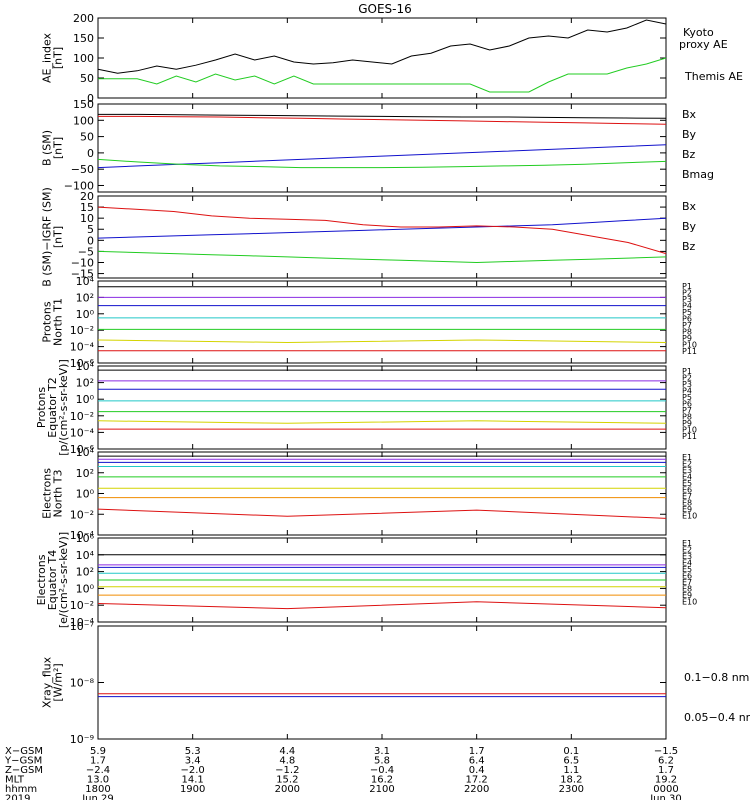 The width and height of the screenshot is (750, 800). Describe the element at coordinates (82, 449) in the screenshot. I see `y-tick-label-pt2: 10⁻⁶` at that location.